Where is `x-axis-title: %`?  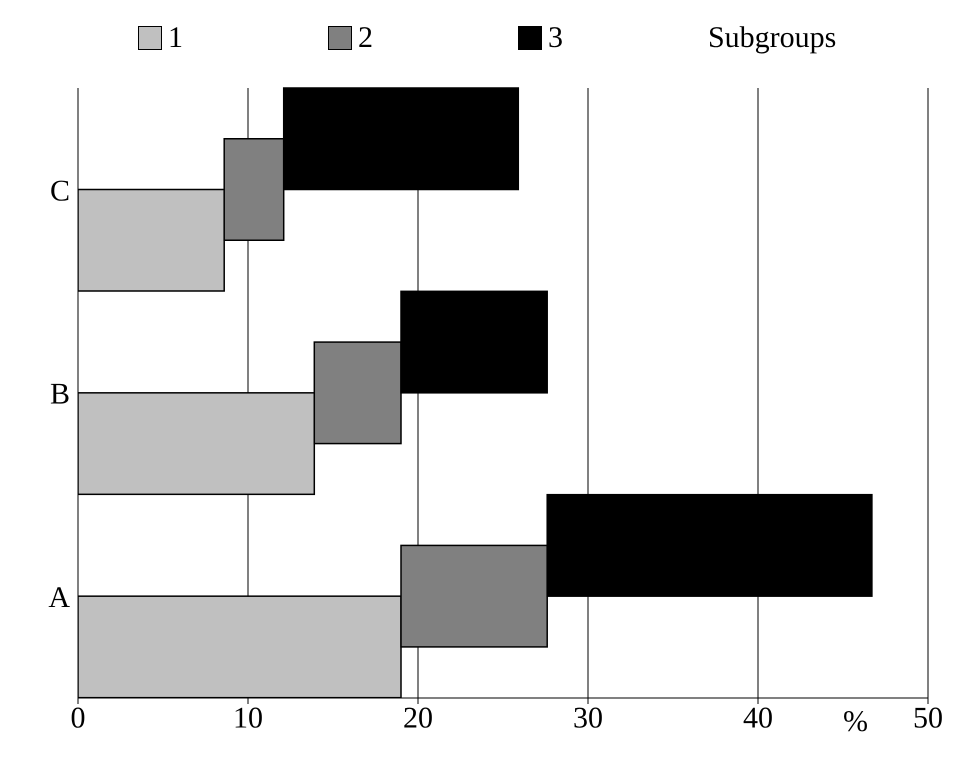 x-axis-title: % is located at coordinates (855, 721).